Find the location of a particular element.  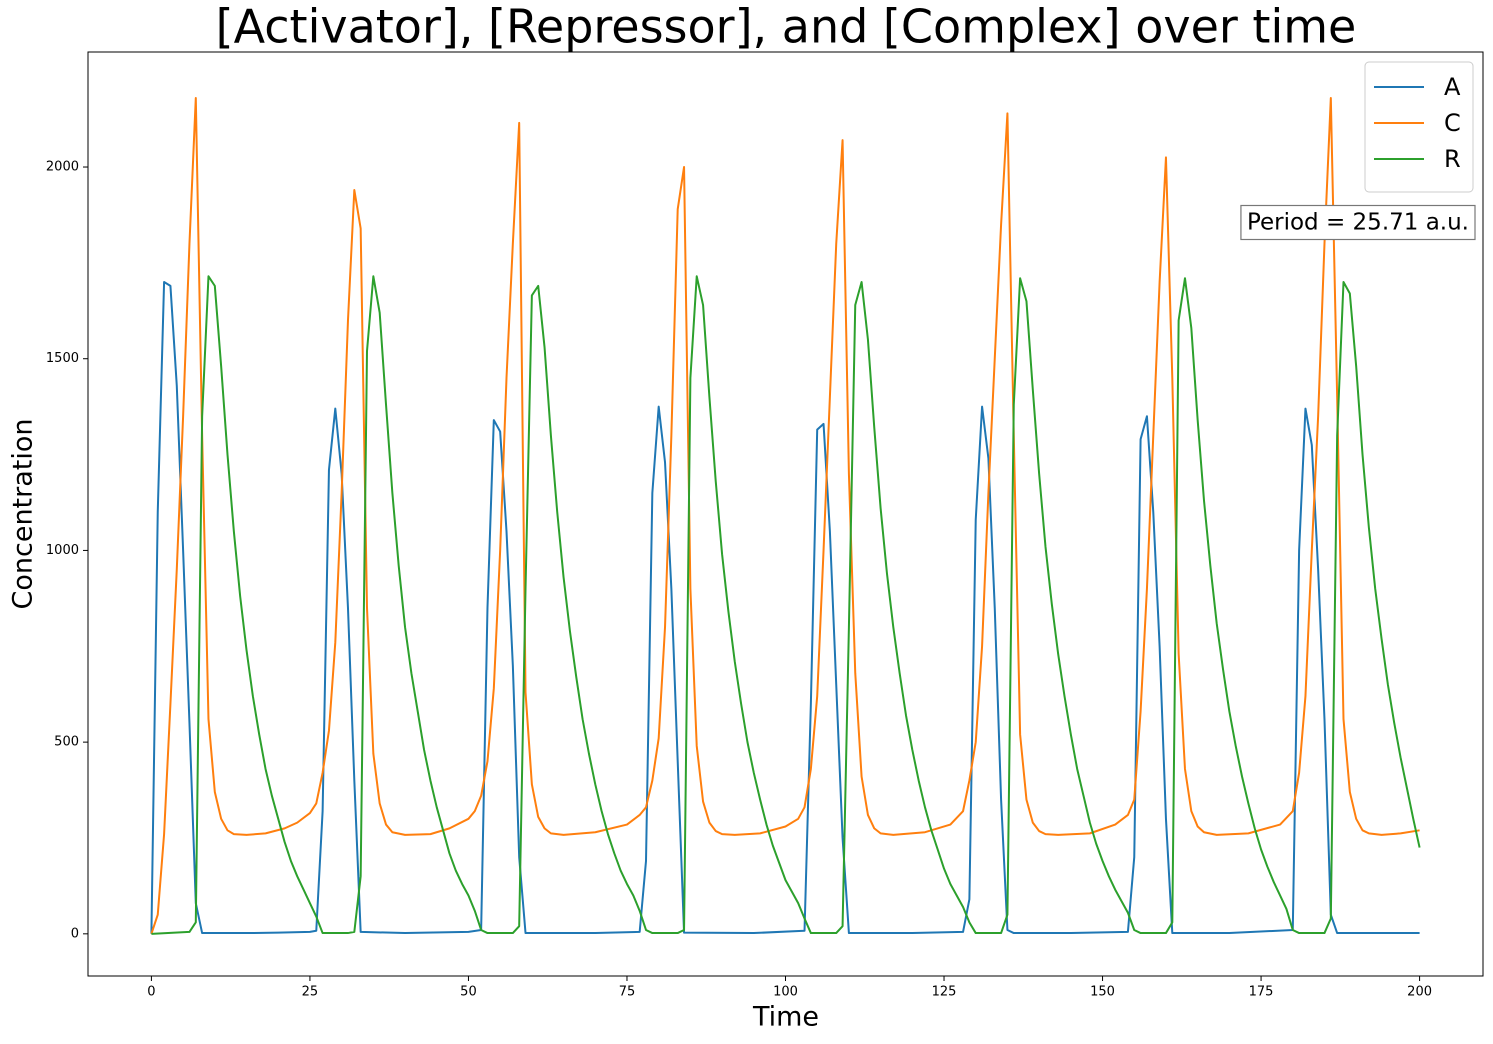

x-tick-label: 75 is located at coordinates (627, 992).